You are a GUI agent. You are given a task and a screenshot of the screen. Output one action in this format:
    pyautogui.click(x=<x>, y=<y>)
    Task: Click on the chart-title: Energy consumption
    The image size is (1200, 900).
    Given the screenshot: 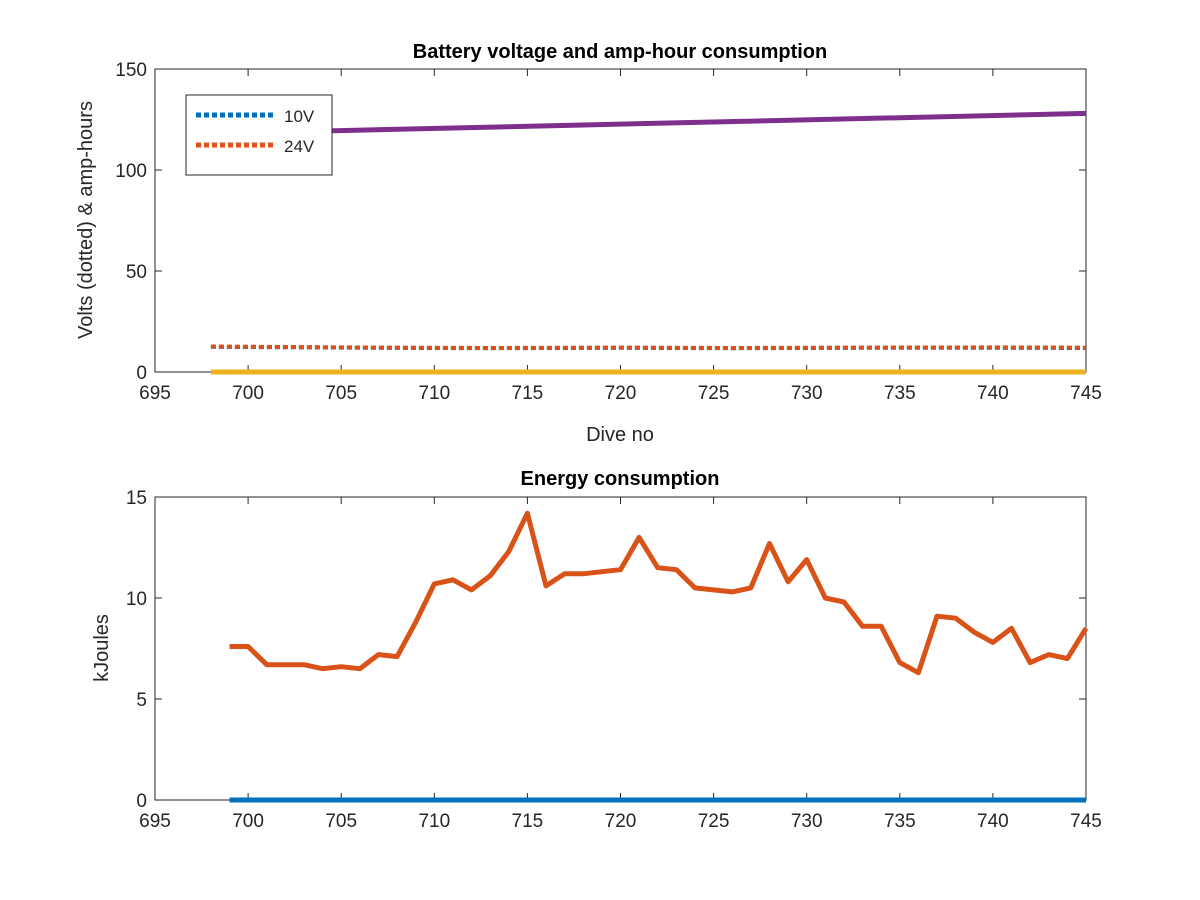 What is the action you would take?
    pyautogui.click(x=620, y=479)
    